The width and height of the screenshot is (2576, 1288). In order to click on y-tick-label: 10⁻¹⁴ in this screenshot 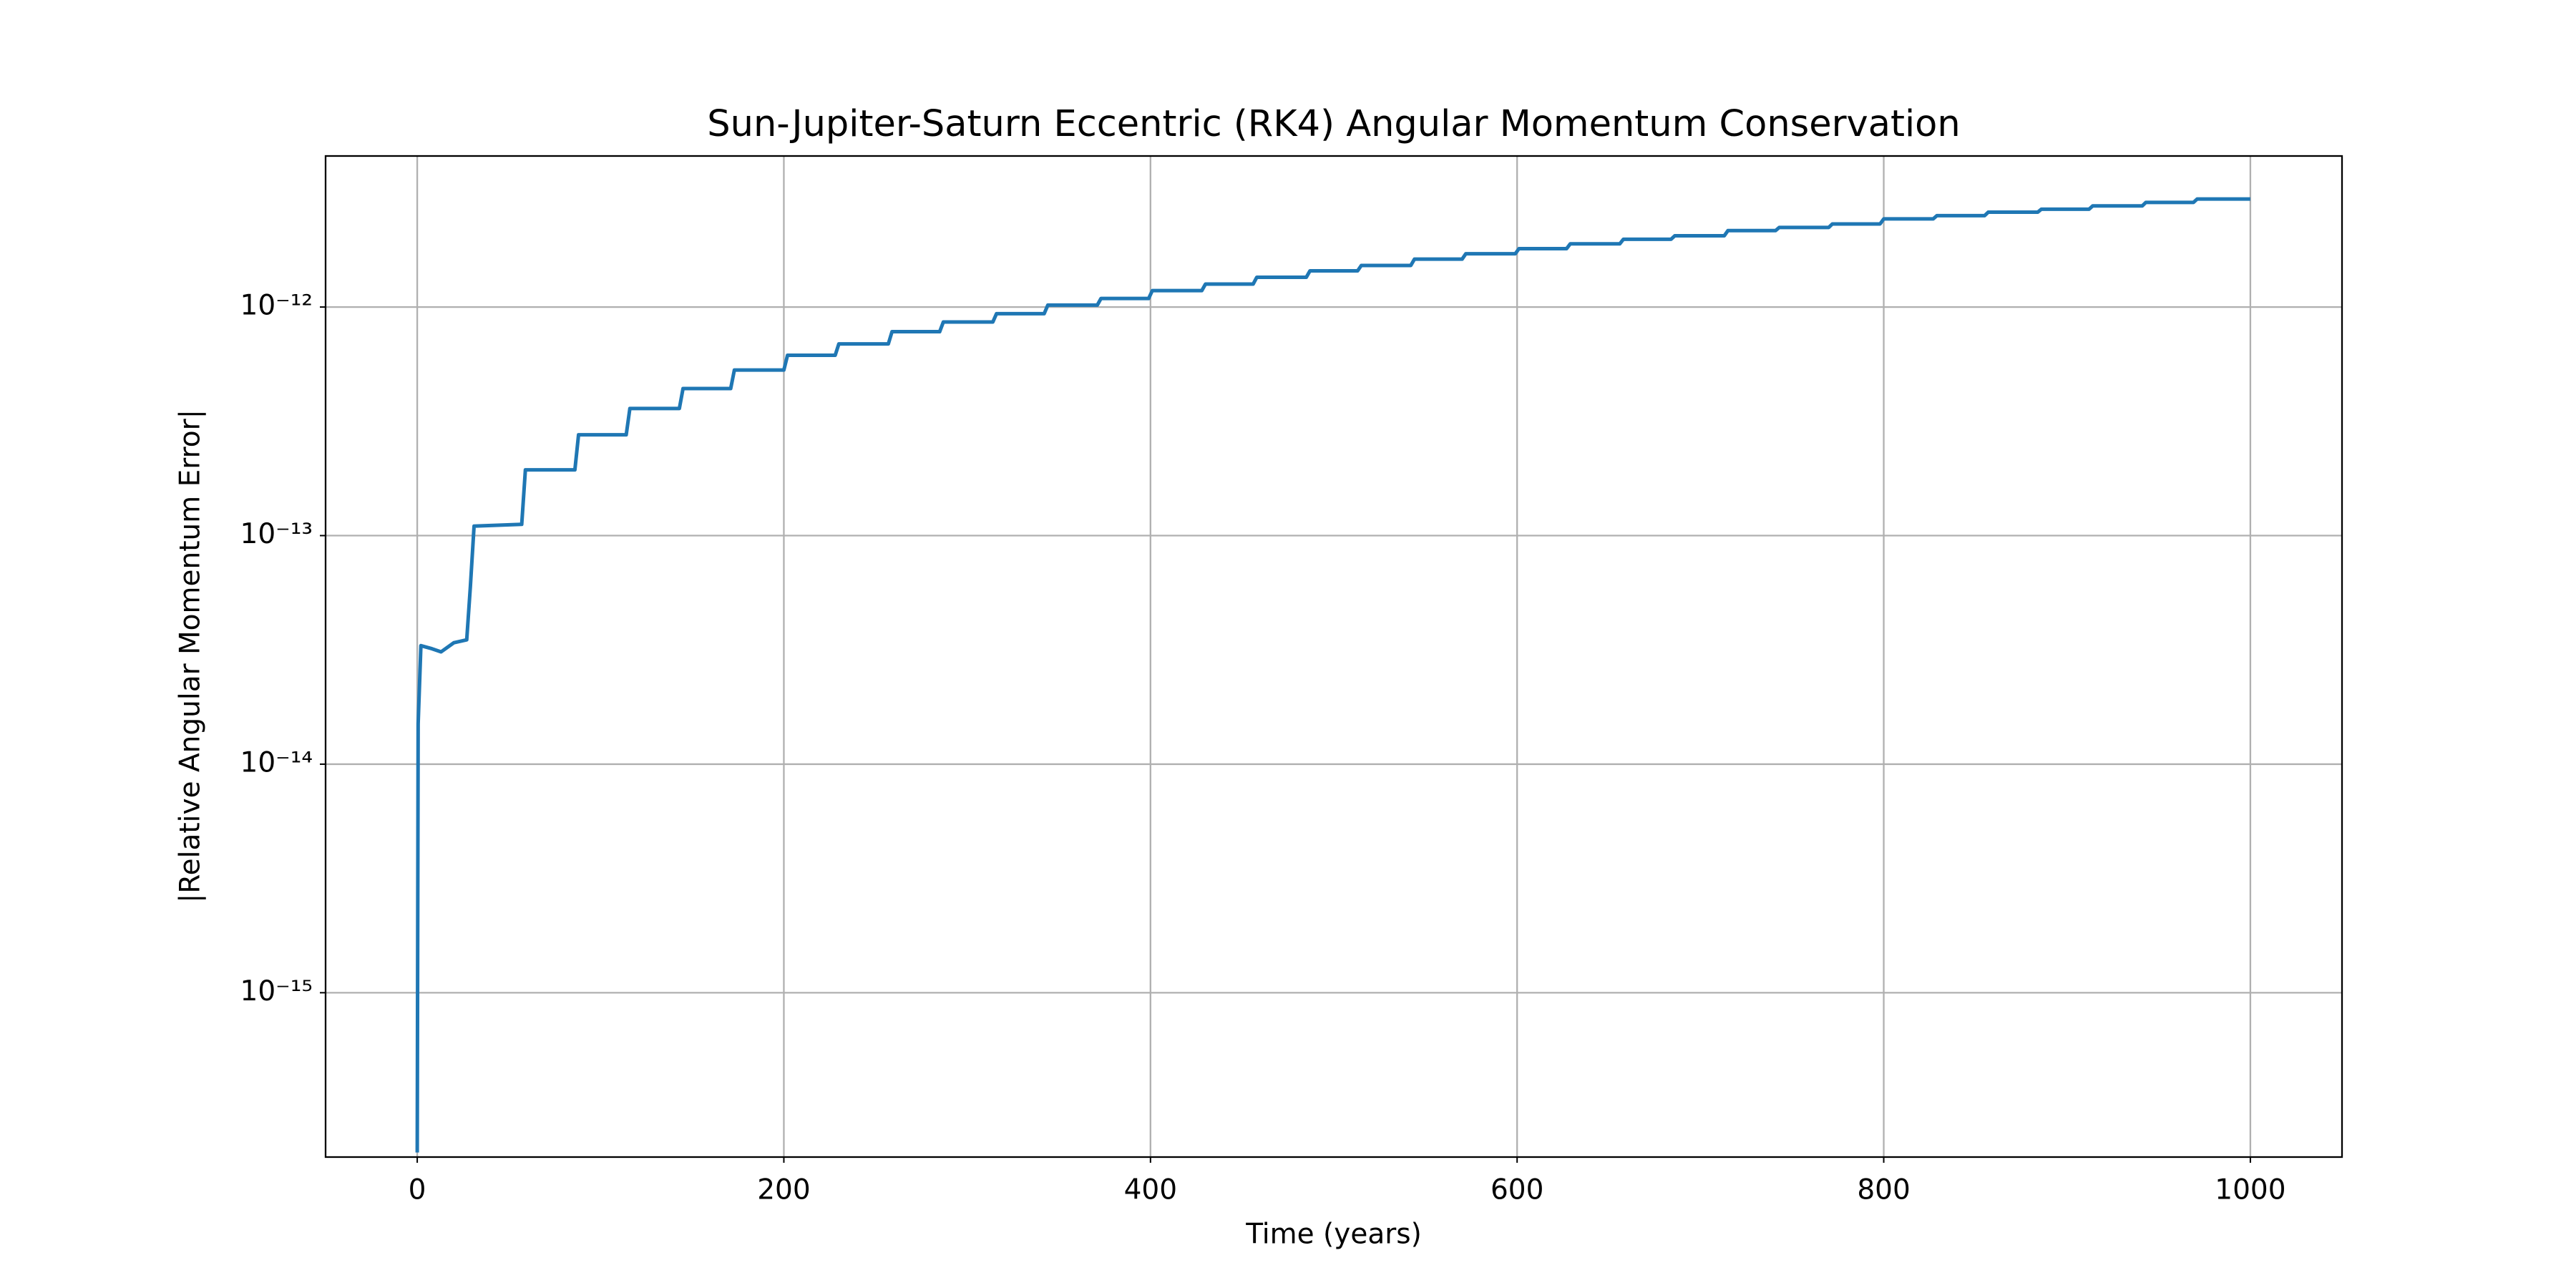, I will do `click(276, 762)`.